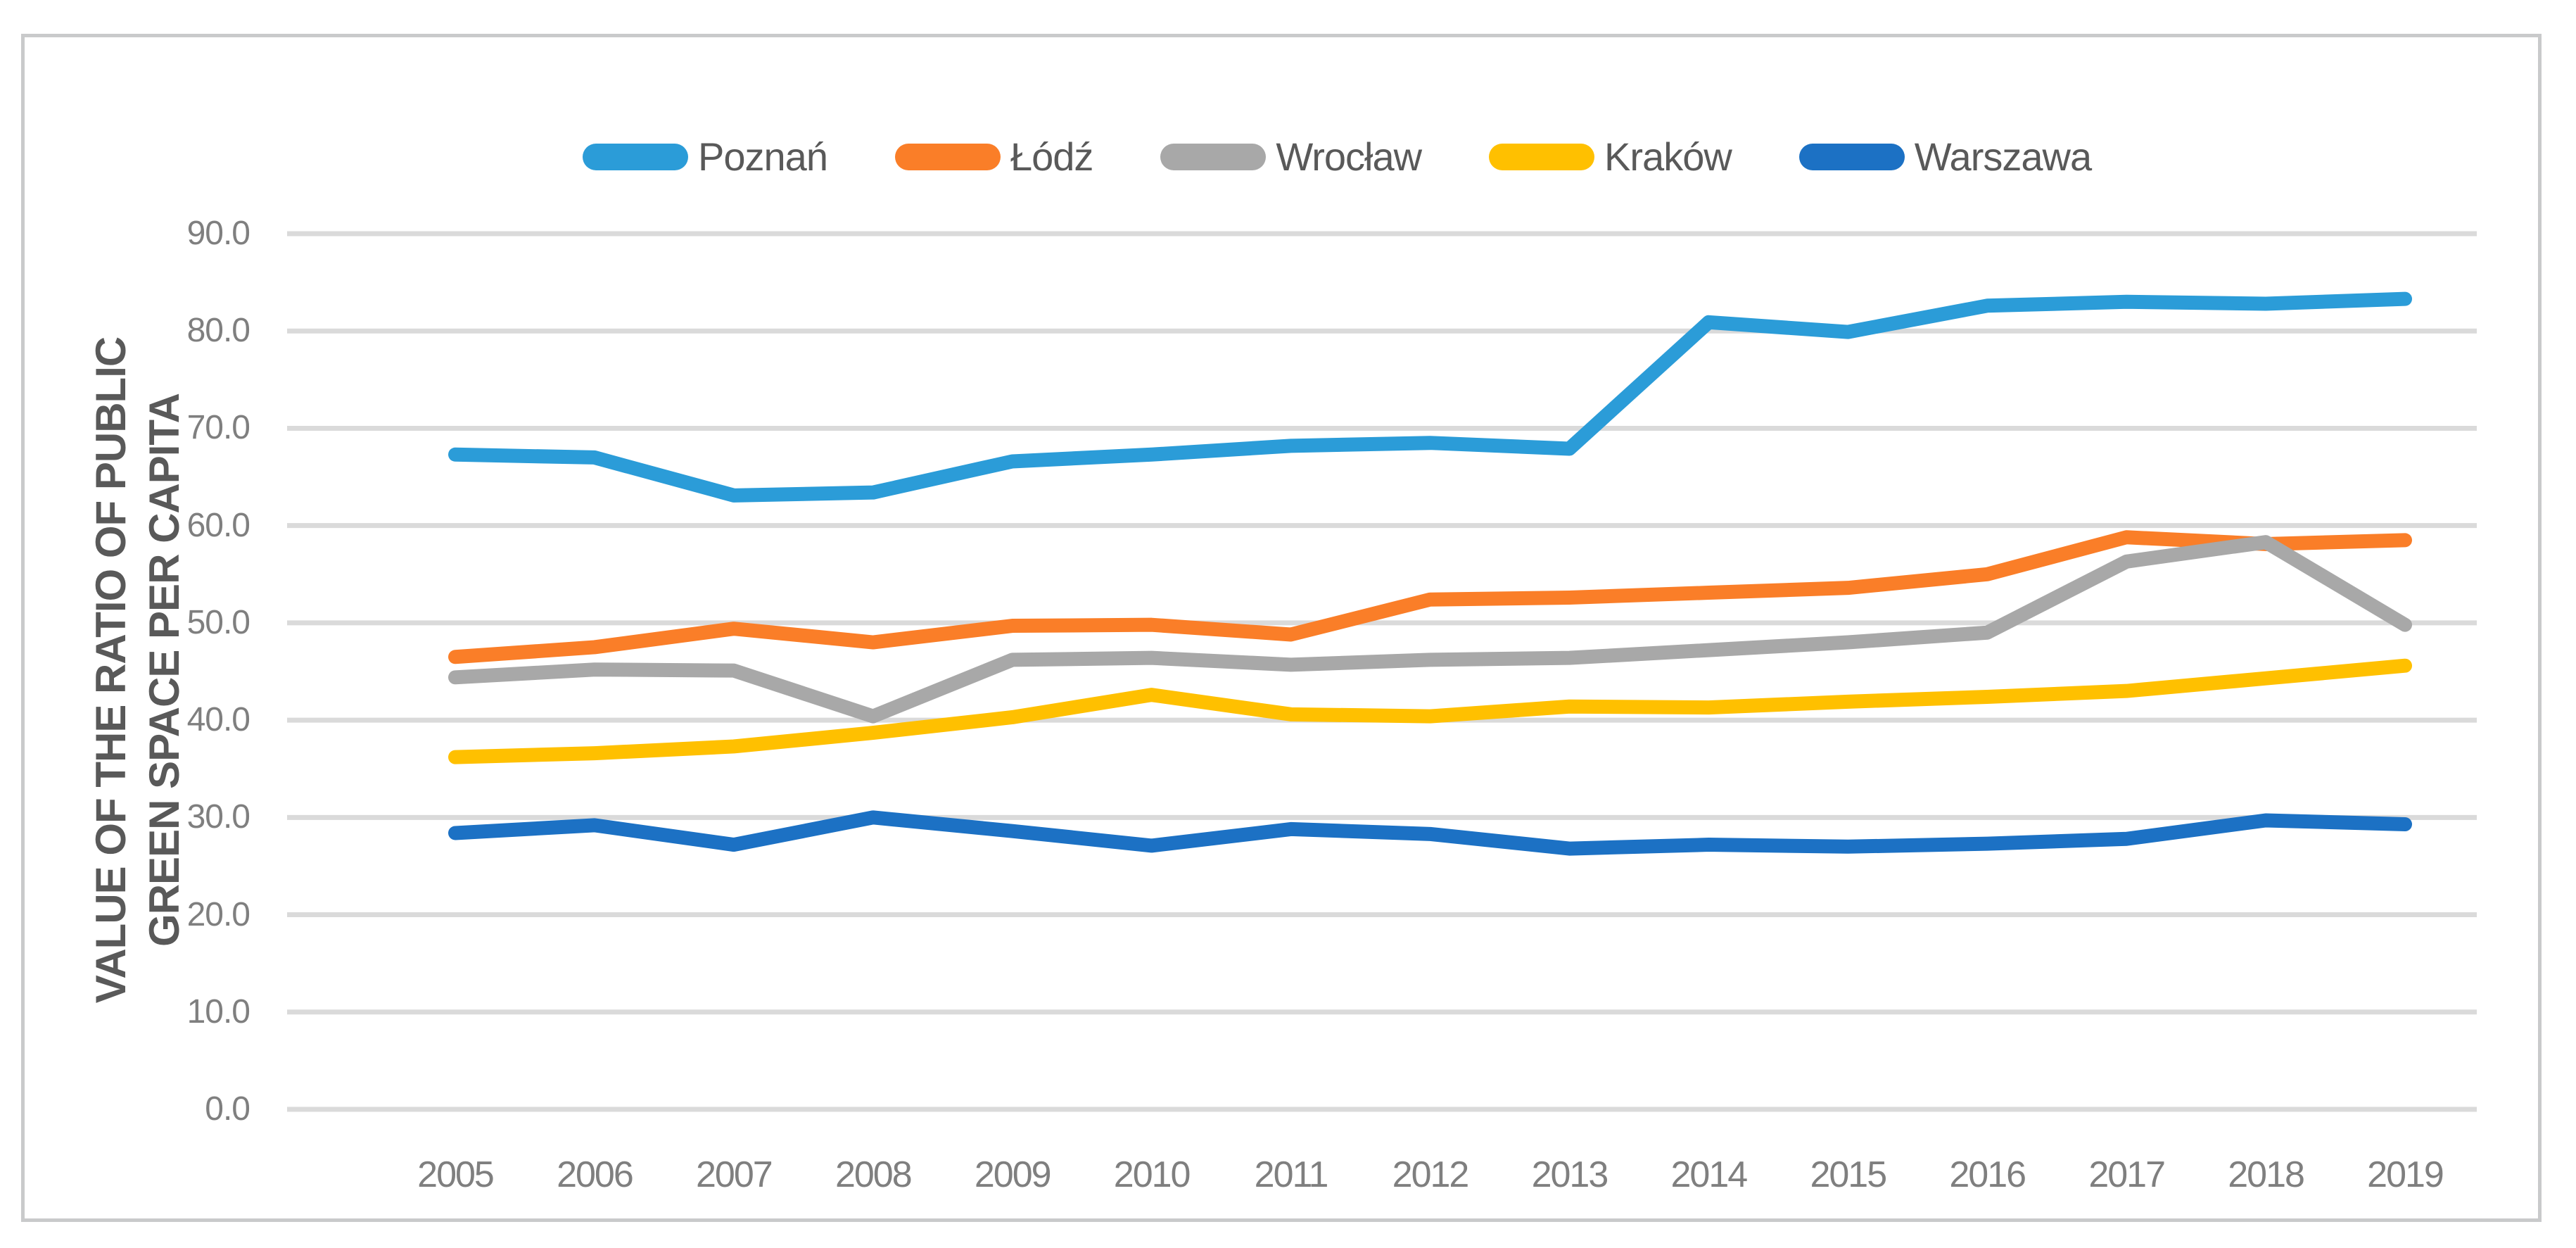 The width and height of the screenshot is (2576, 1248). What do you see at coordinates (456, 1174) in the screenshot?
I see `x-tick-label: 2005` at bounding box center [456, 1174].